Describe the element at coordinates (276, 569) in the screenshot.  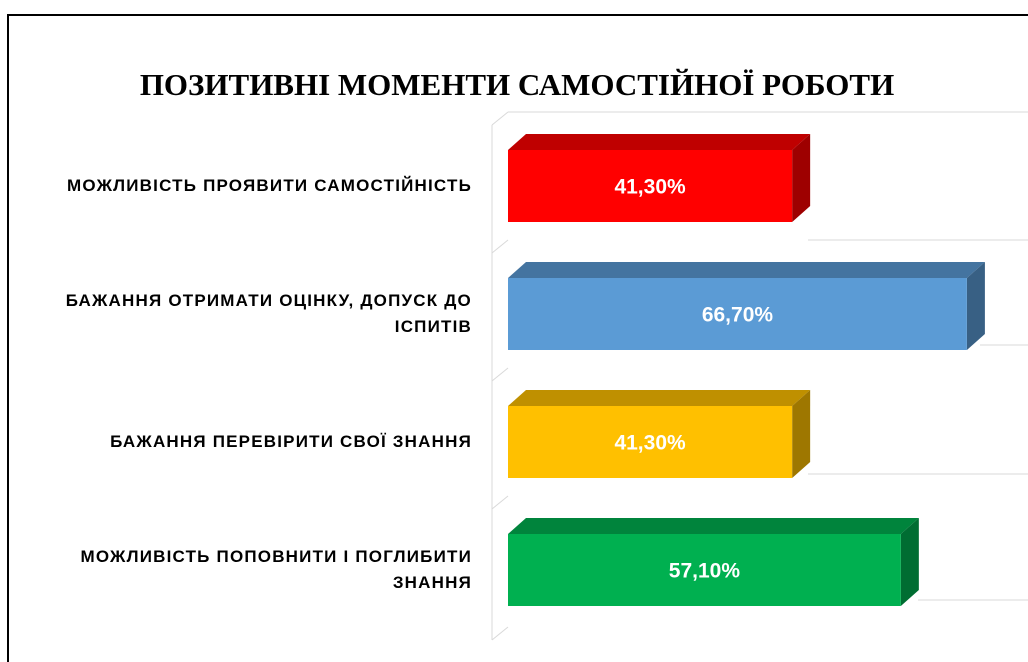
I see `category-label: МОЖЛИВІСТЬ ПОПОВНИТИ І ПОГЛИБИТИ ЗНАННЯ` at that location.